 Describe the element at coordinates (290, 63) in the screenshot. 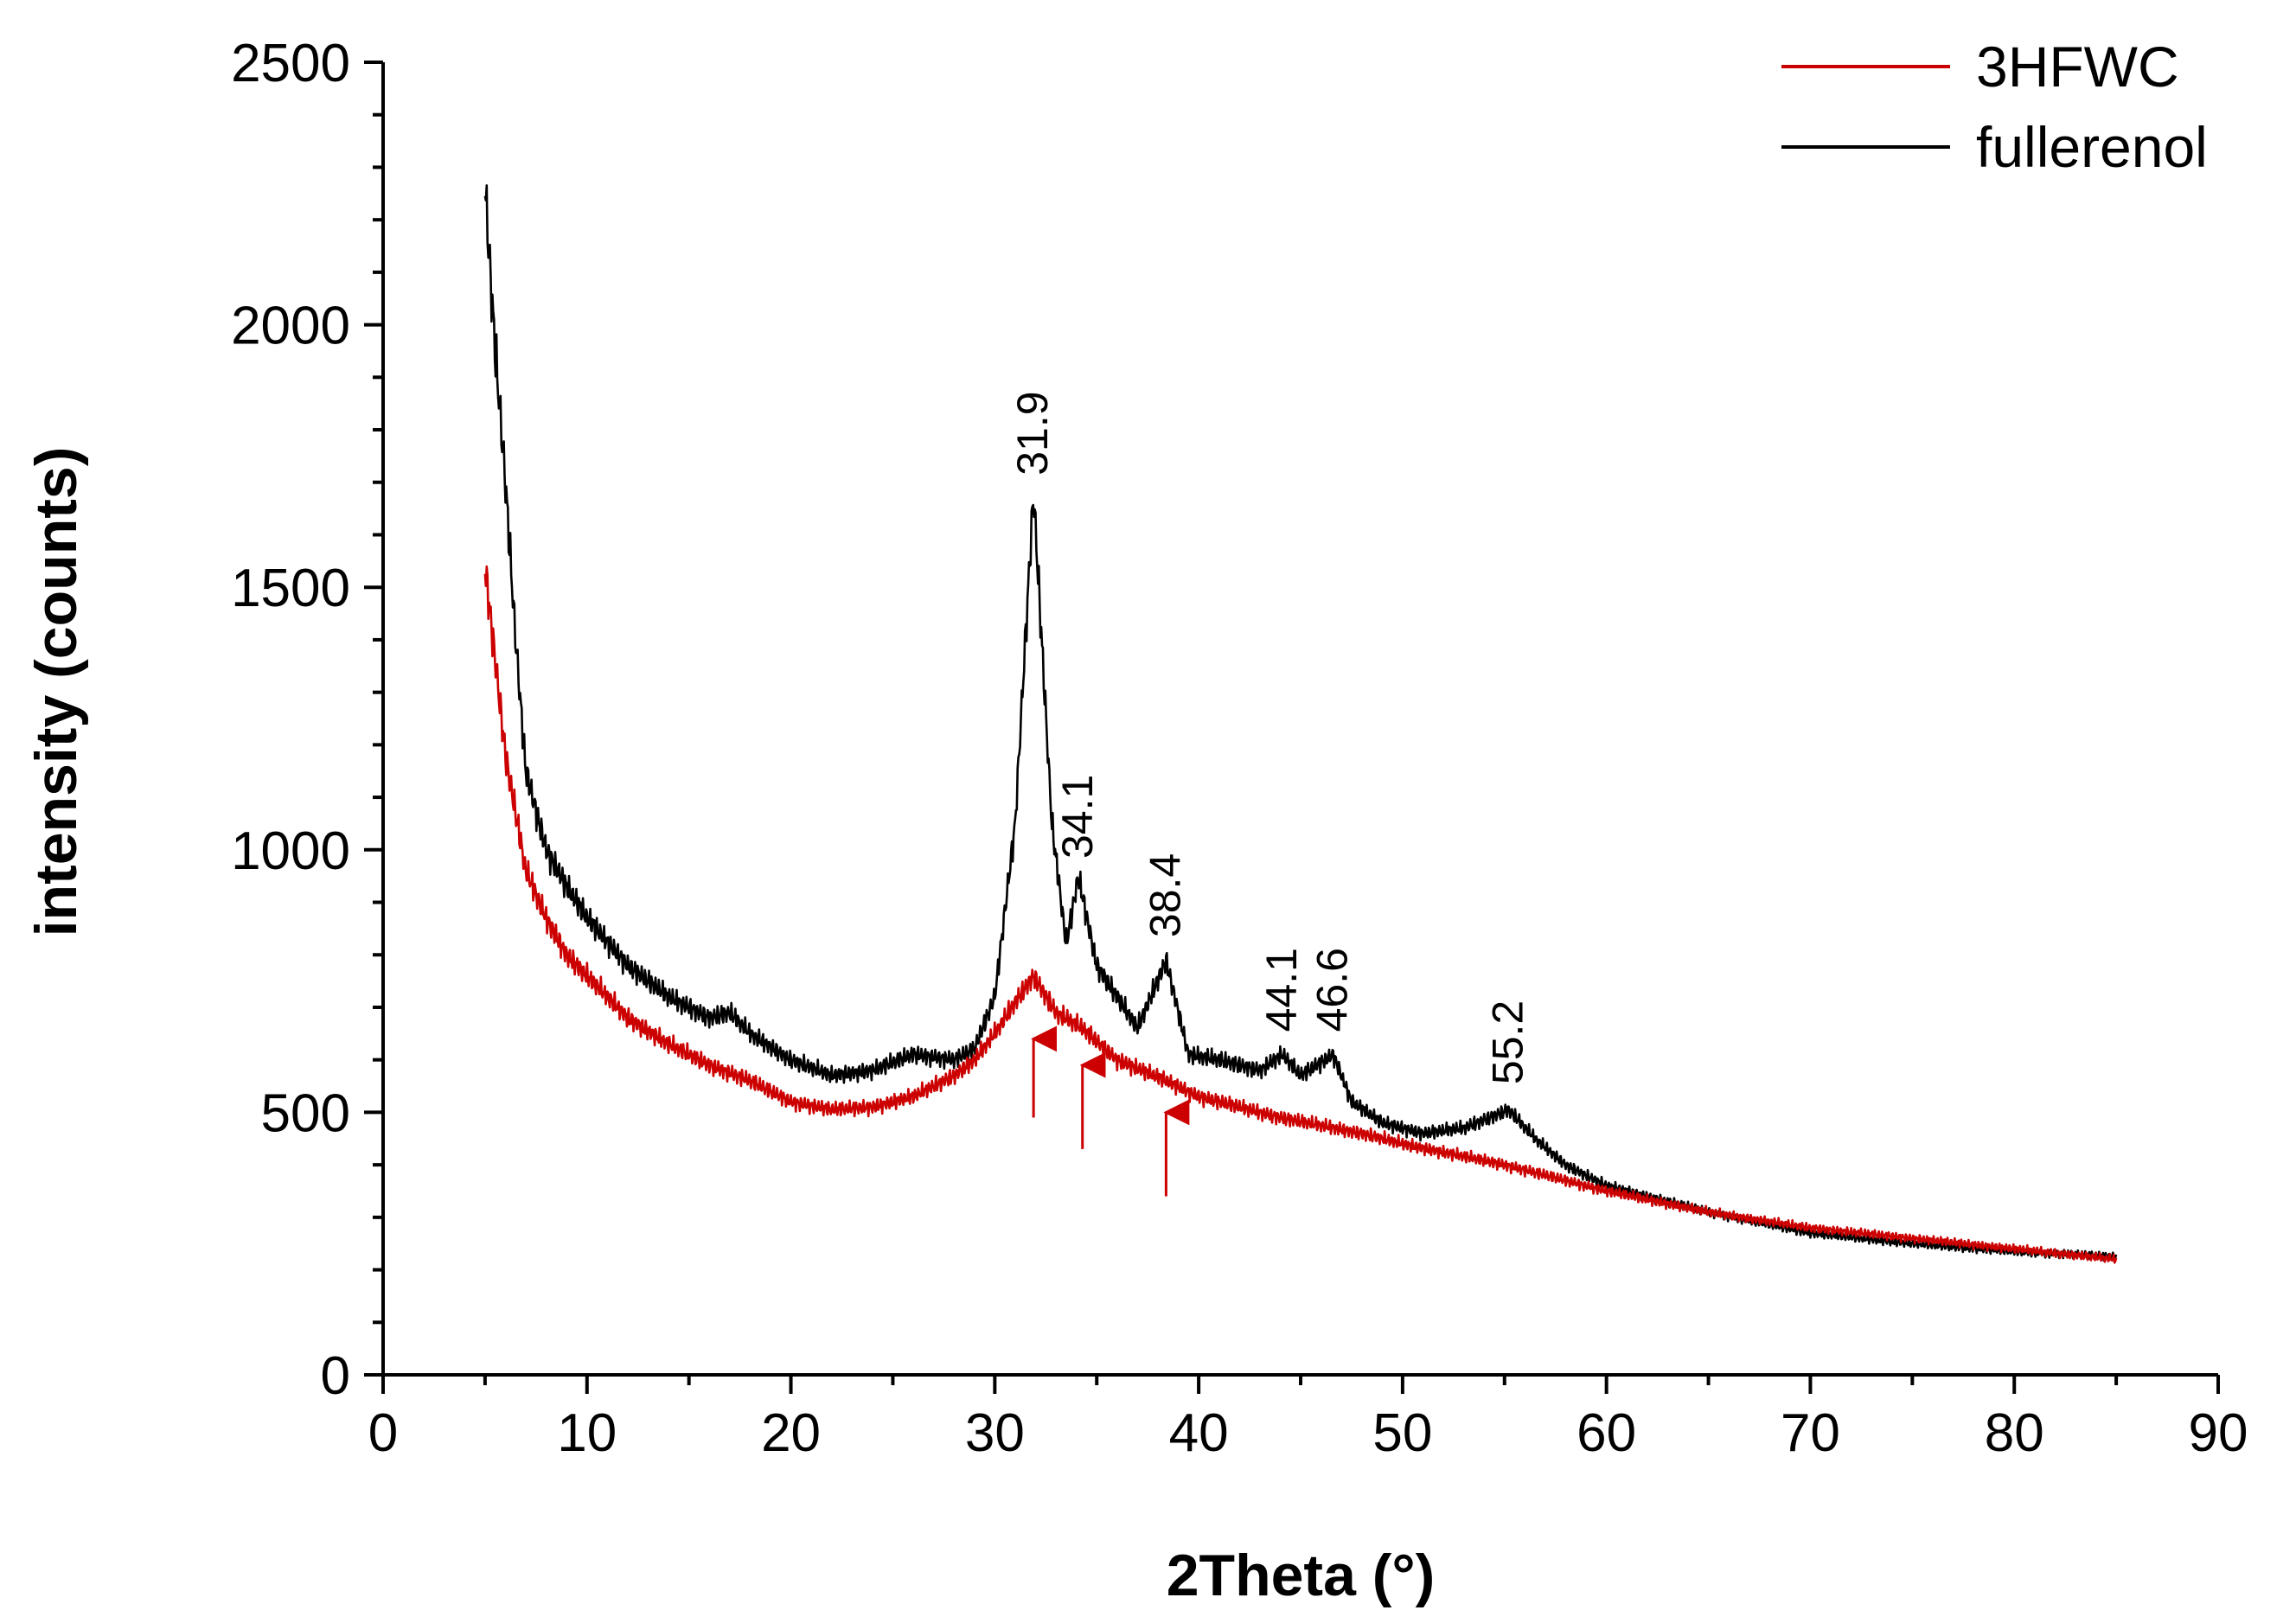

I see `y-tick-label-2500: 2500` at that location.